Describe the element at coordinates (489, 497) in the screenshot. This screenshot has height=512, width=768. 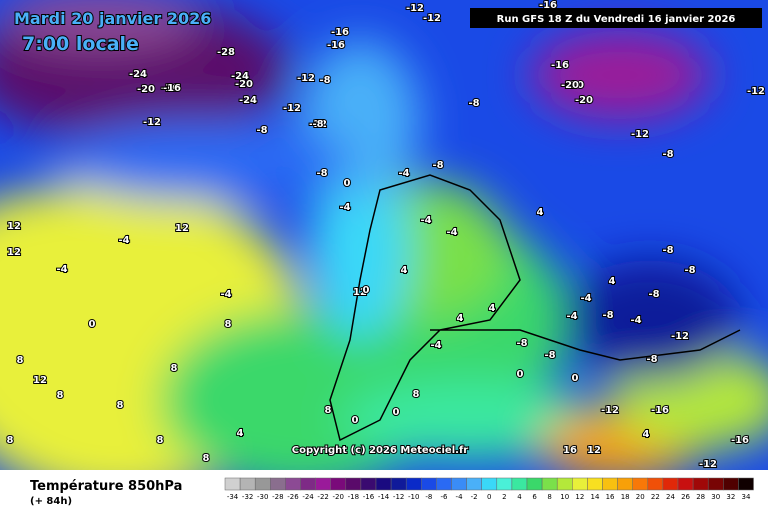
I see `scale-label: 0` at that location.